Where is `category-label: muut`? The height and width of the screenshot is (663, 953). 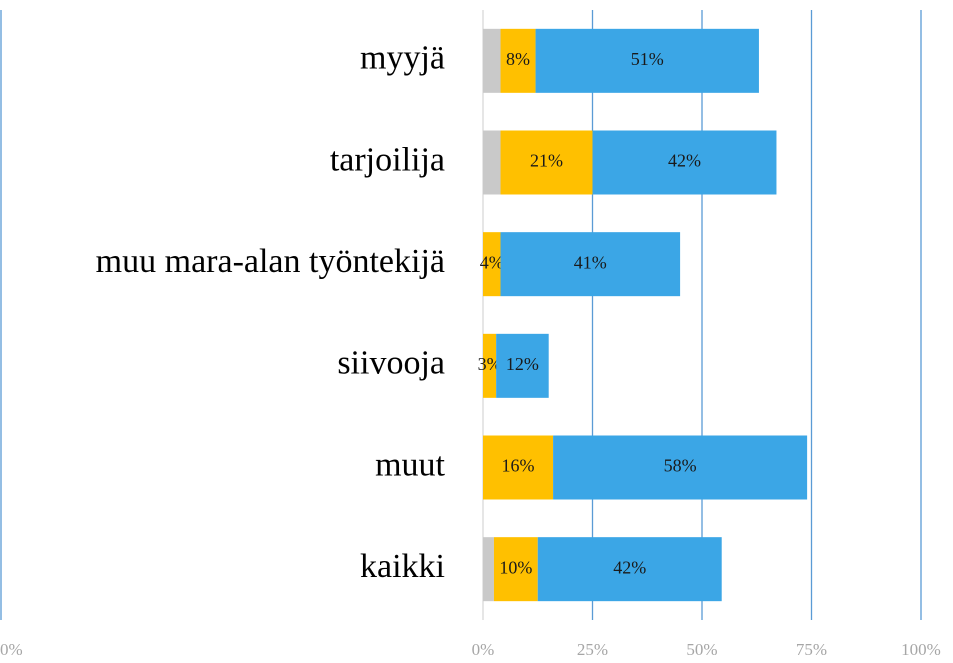
category-label: muut is located at coordinates (410, 464).